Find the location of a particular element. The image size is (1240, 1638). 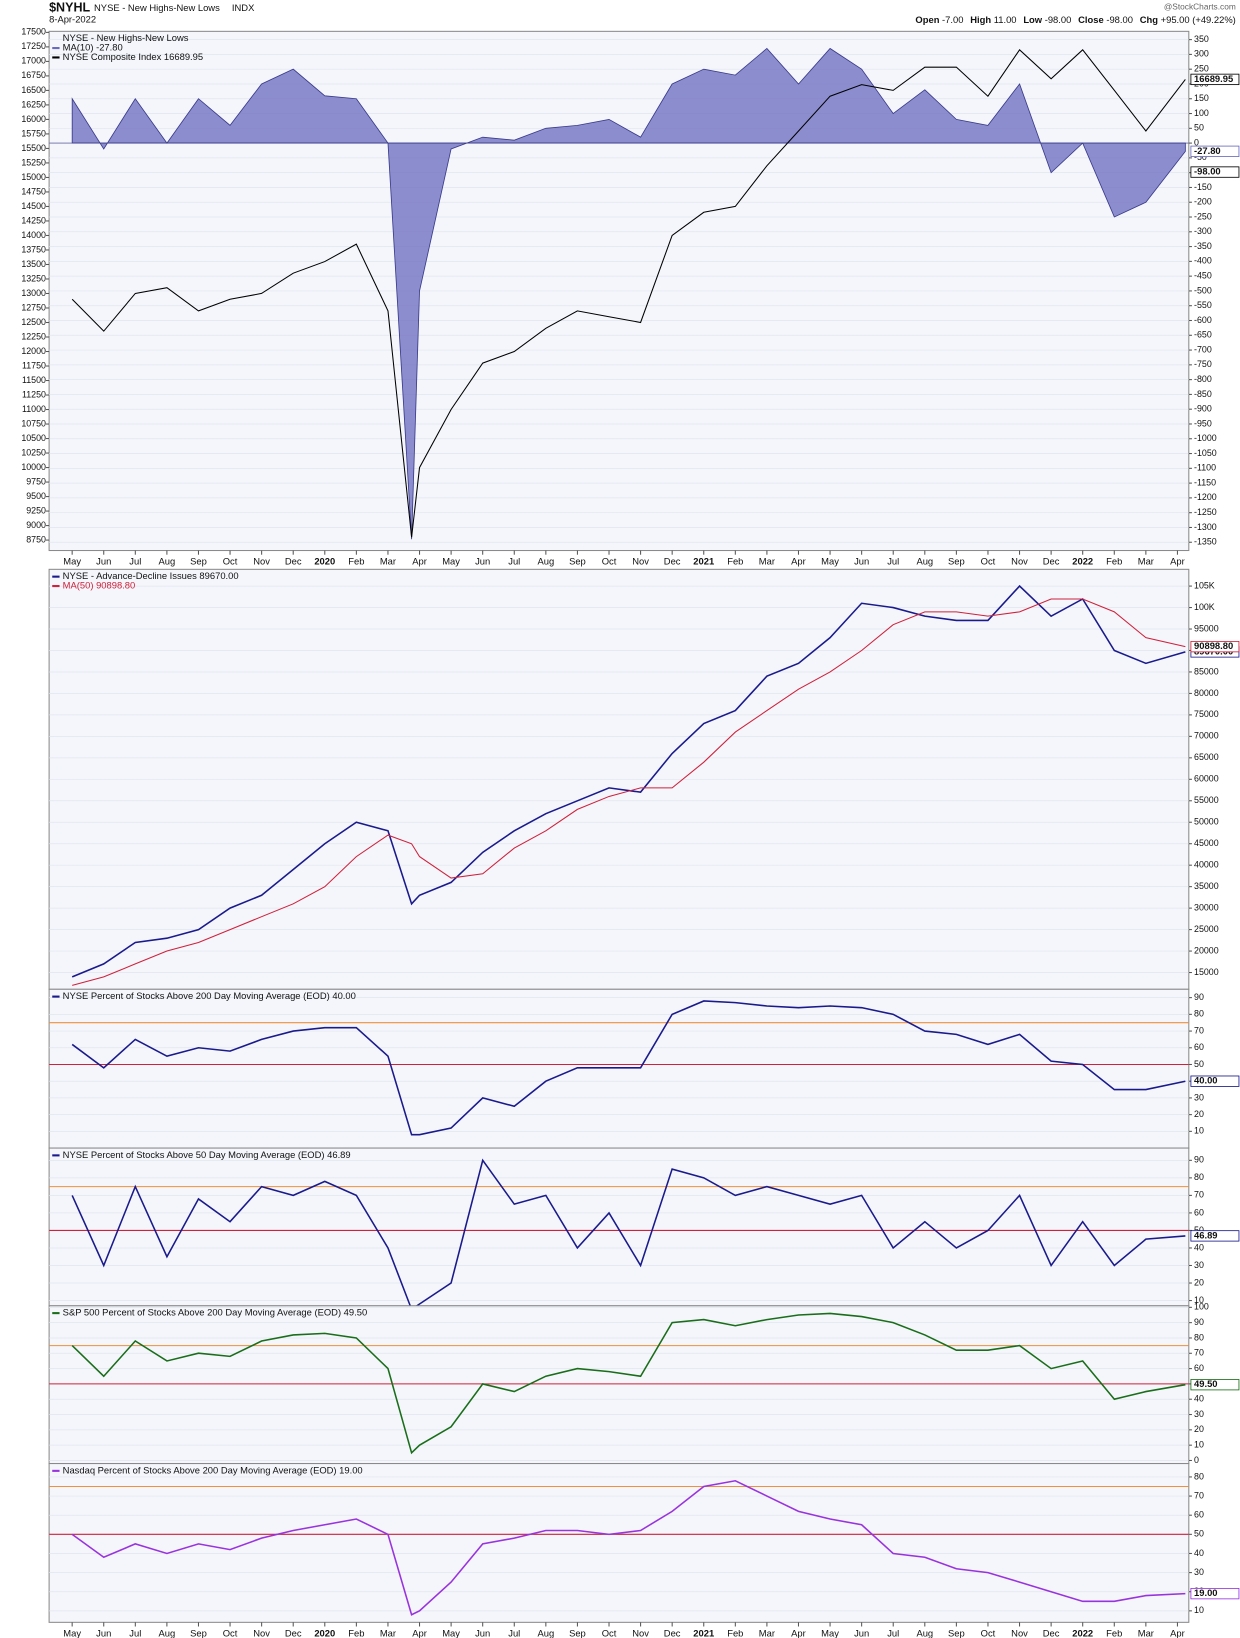

y-tick-label: 50 is located at coordinates (1199, 1230).